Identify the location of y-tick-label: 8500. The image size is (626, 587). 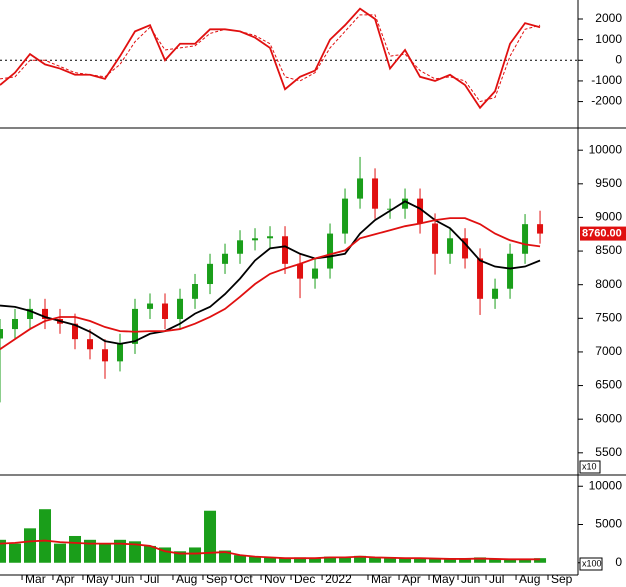
(608, 250).